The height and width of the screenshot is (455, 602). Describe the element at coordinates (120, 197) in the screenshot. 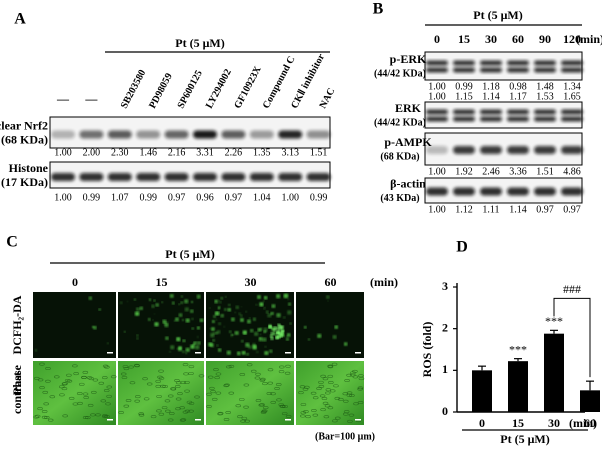

I see `quant-value: 1.07` at that location.